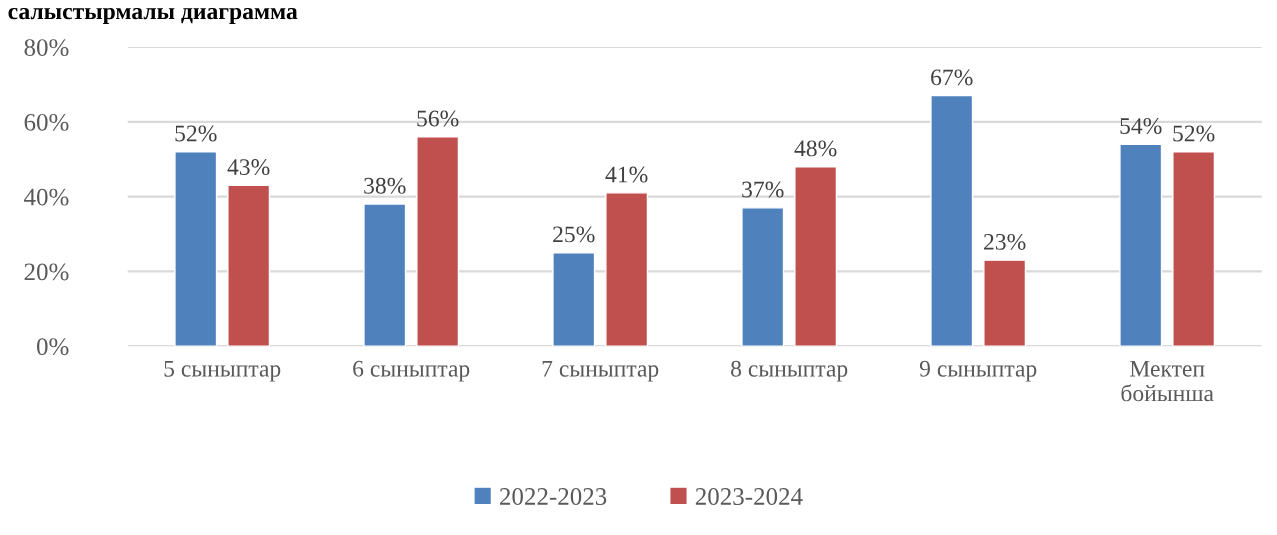 The height and width of the screenshot is (535, 1277). I want to click on data-label: 25%, so click(574, 234).